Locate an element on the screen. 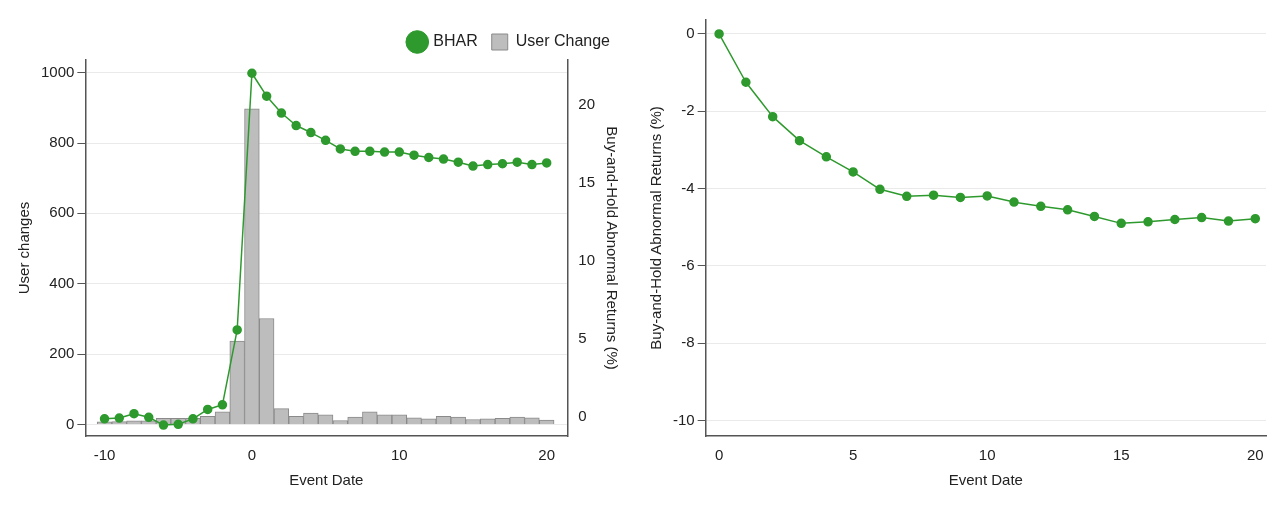  y-tick-label: 200 is located at coordinates (62, 353).